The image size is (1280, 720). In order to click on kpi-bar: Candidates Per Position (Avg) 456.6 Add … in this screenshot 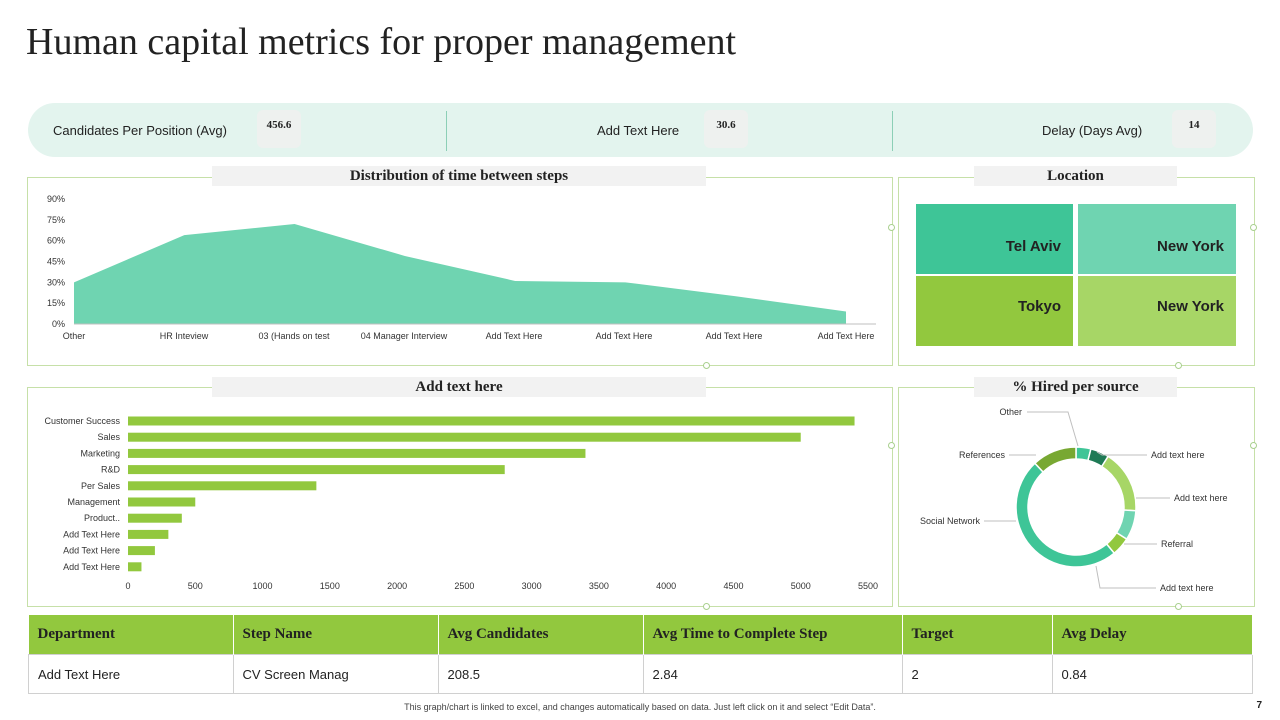, I will do `click(640, 130)`.